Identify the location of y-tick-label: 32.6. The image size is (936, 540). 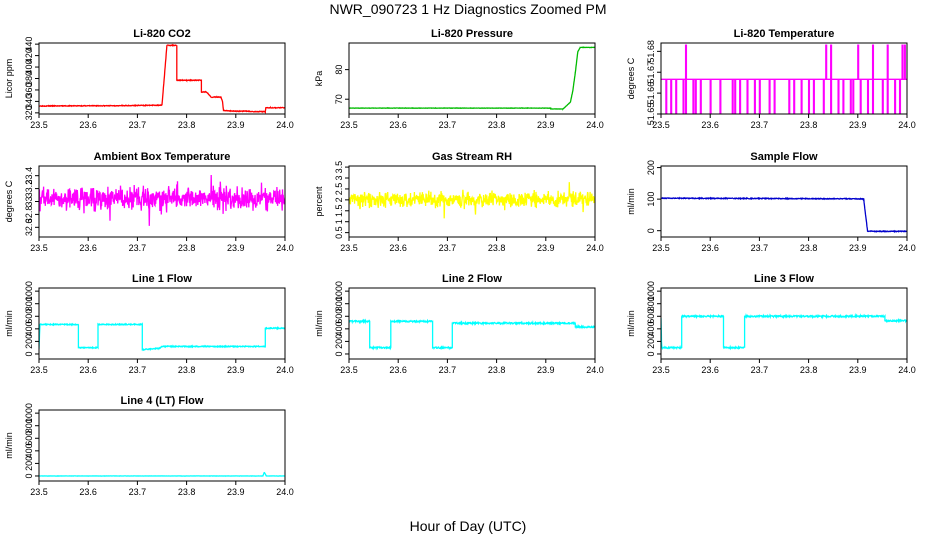
(29, 228).